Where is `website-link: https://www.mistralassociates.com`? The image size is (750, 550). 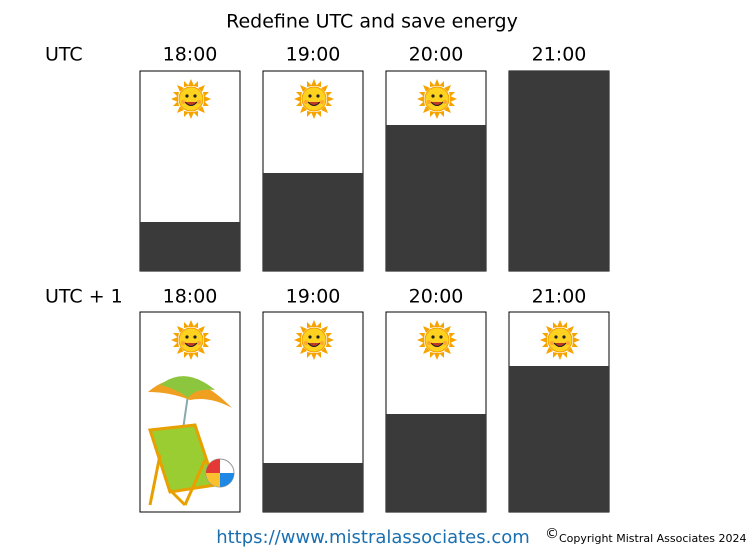
website-link: https://www.mistralassociates.com is located at coordinates (373, 537).